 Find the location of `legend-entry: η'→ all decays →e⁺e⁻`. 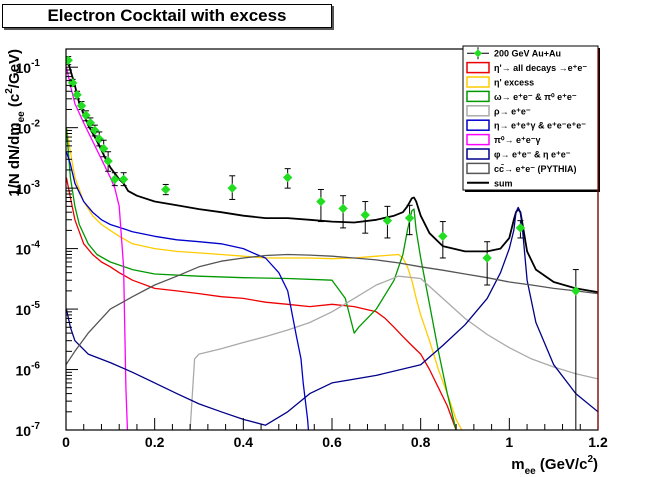

legend-entry: η'→ all decays →e⁺e⁻ is located at coordinates (526, 67).